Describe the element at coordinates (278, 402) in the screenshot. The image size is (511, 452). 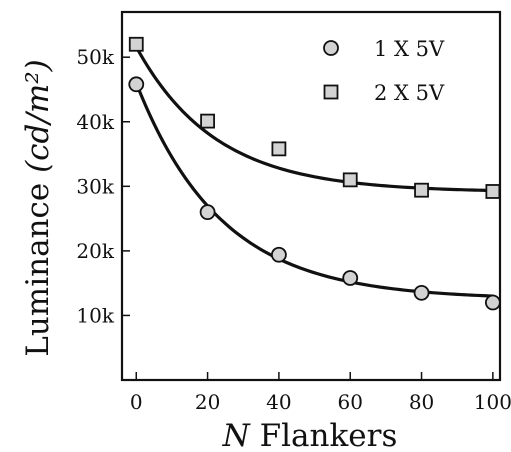
I see `x-tick-label: 40` at that location.